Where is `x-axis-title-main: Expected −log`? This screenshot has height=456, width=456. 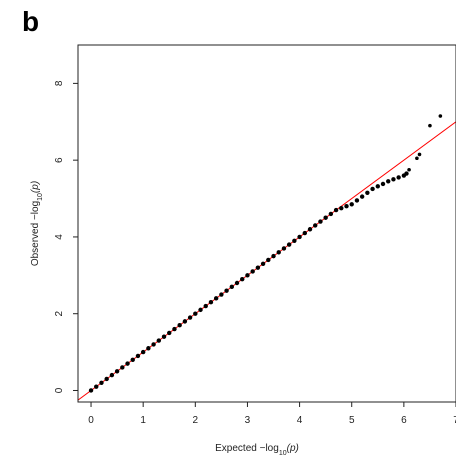
x-axis-title-main: Expected −log is located at coordinates (247, 448).